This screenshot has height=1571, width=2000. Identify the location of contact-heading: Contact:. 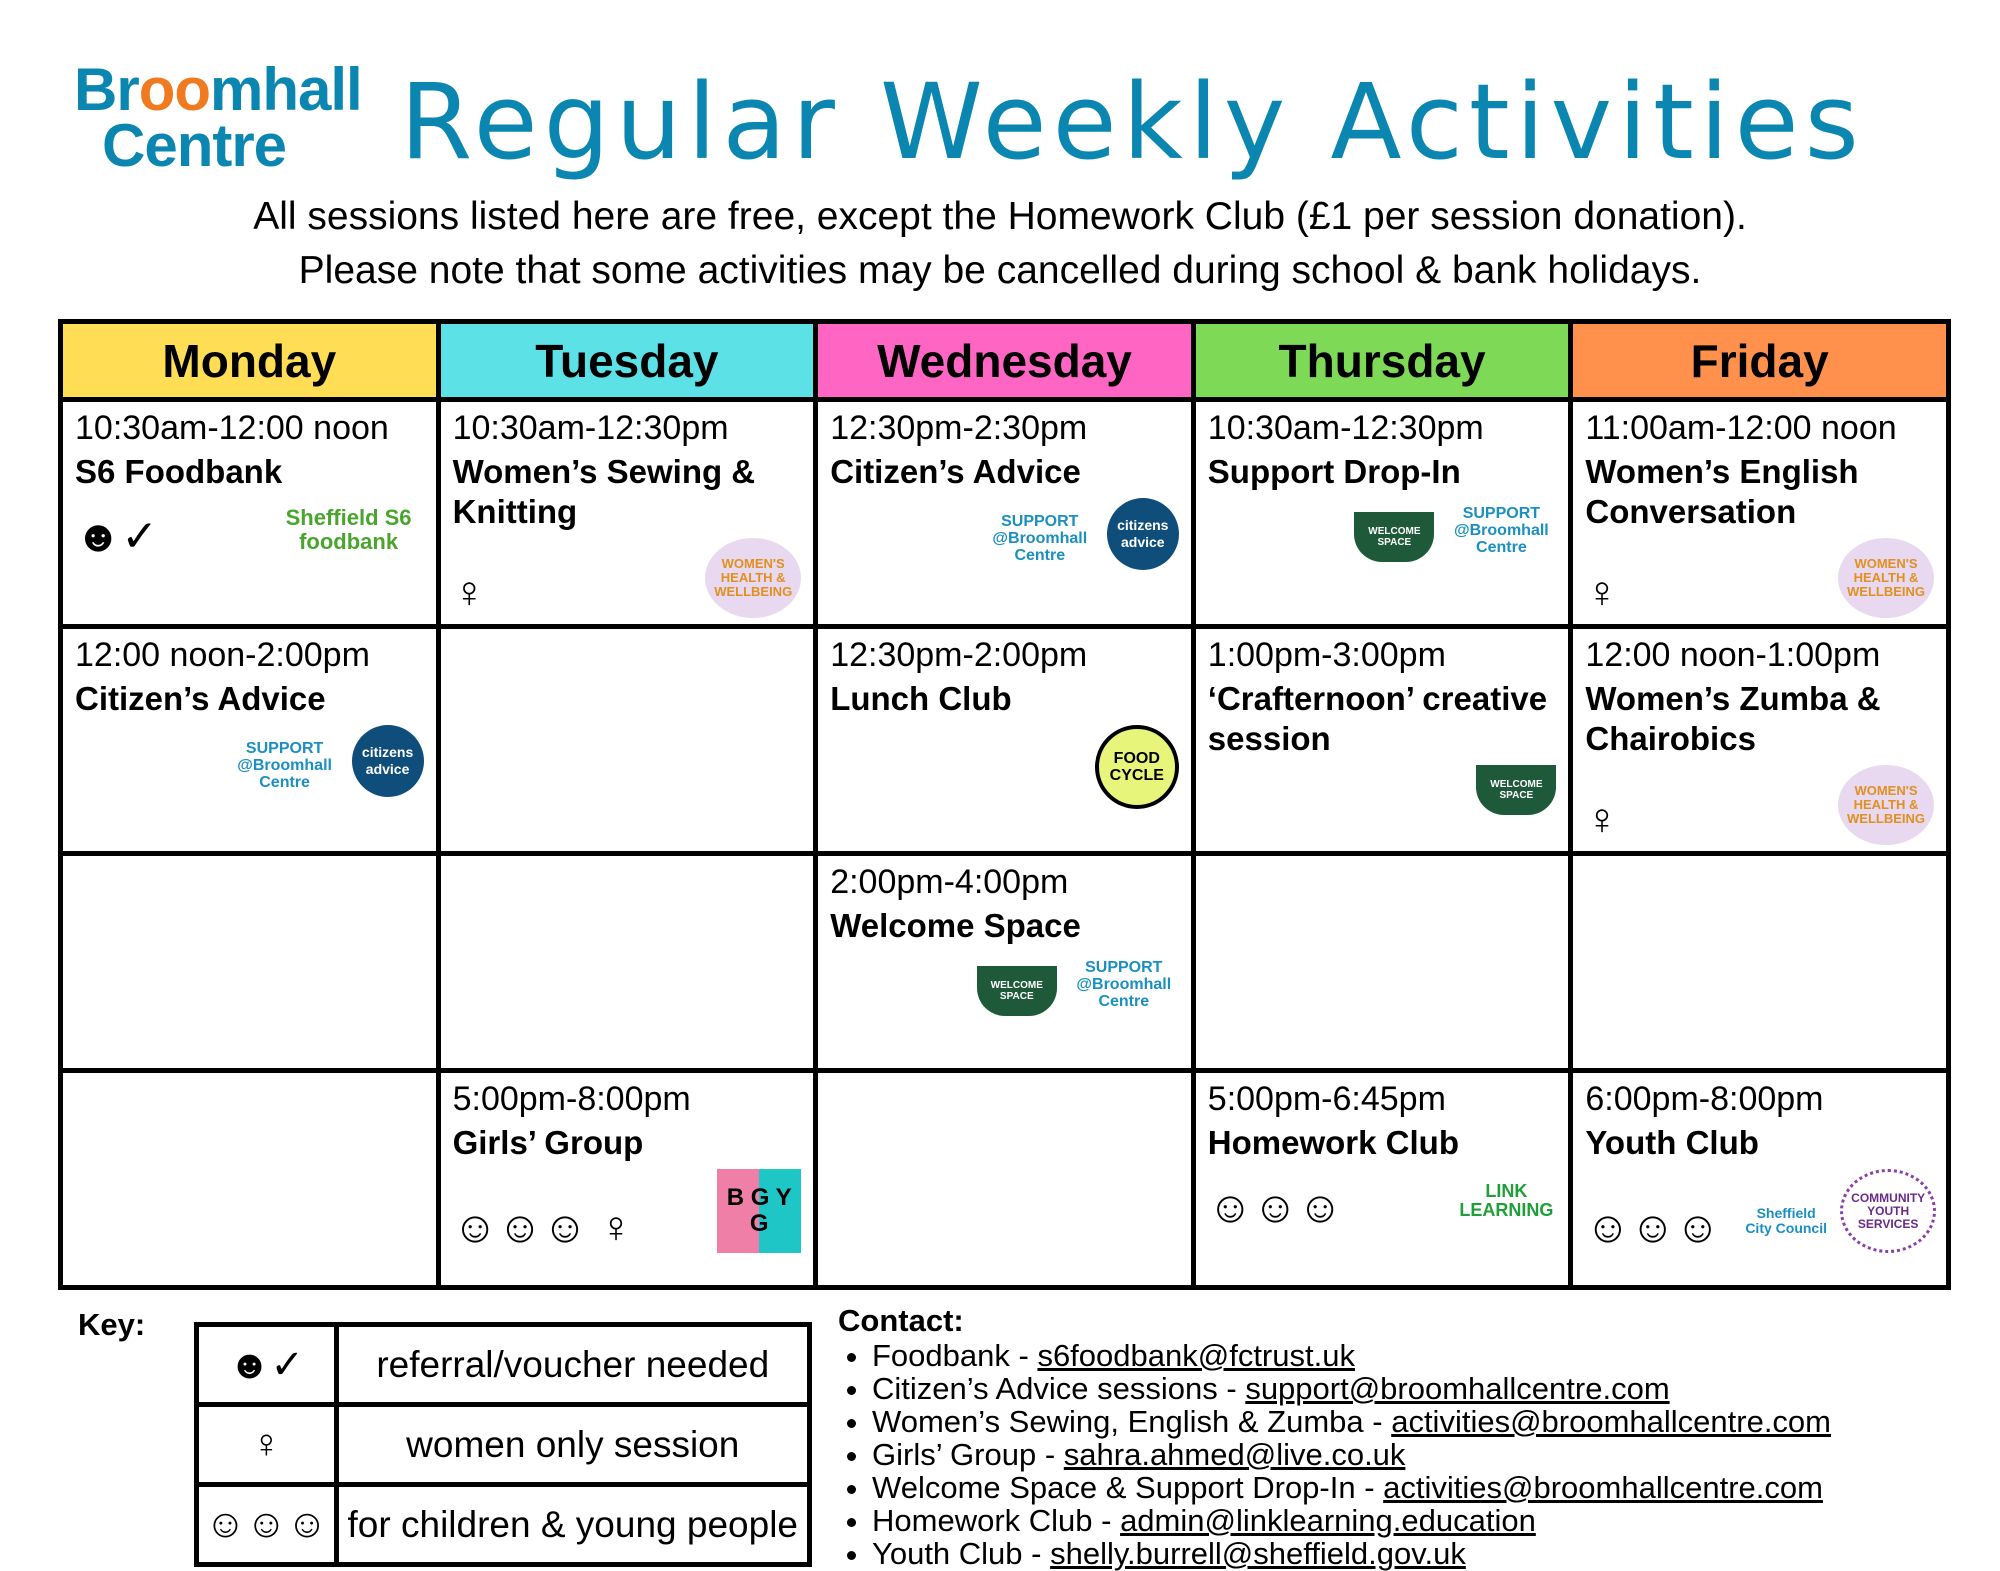
(901, 1320).